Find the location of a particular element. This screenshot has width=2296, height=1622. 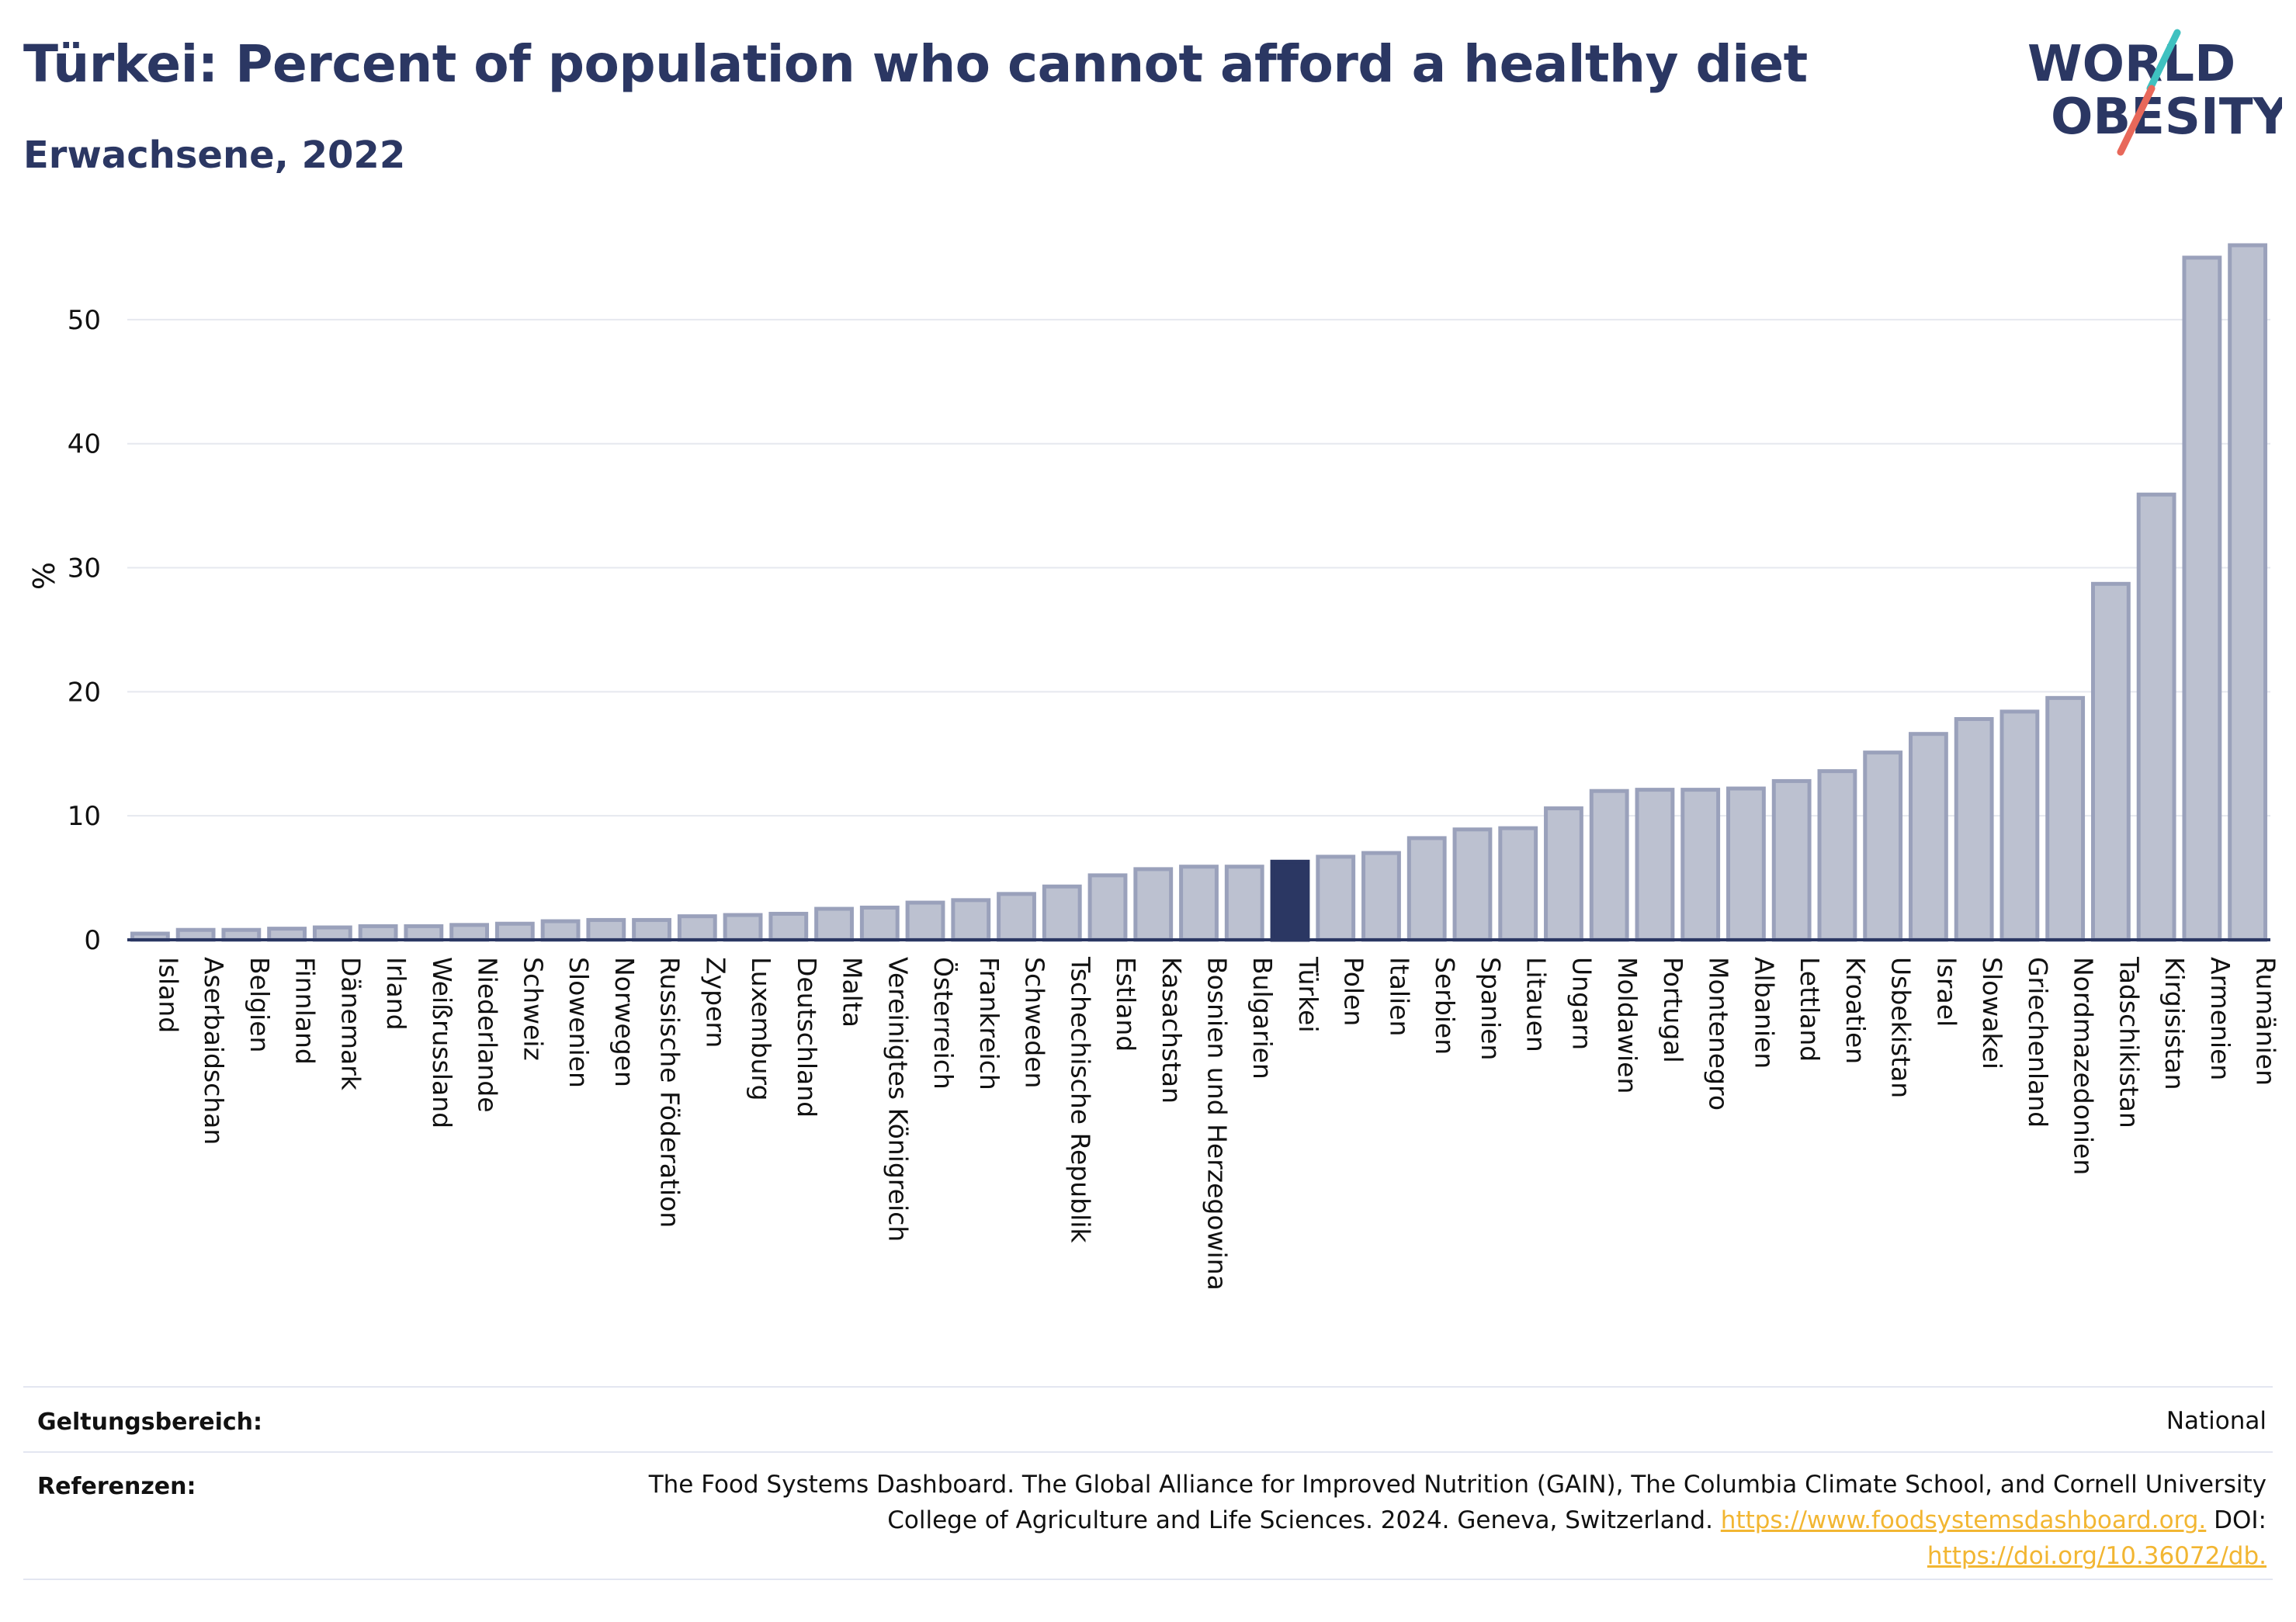

x-tick-label: Belgien is located at coordinates (260, 1004).